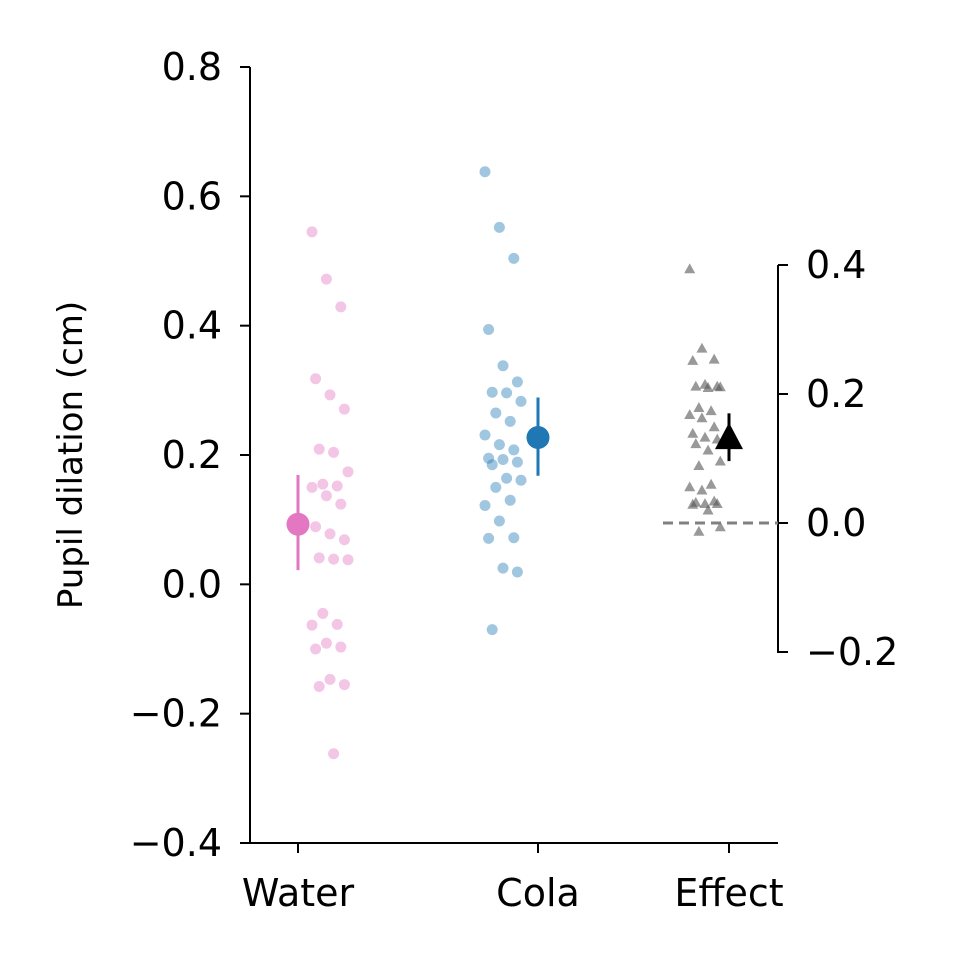 This screenshot has height=966, width=966. Describe the element at coordinates (836, 523) in the screenshot. I see `effect-tick-label: 0.0` at that location.